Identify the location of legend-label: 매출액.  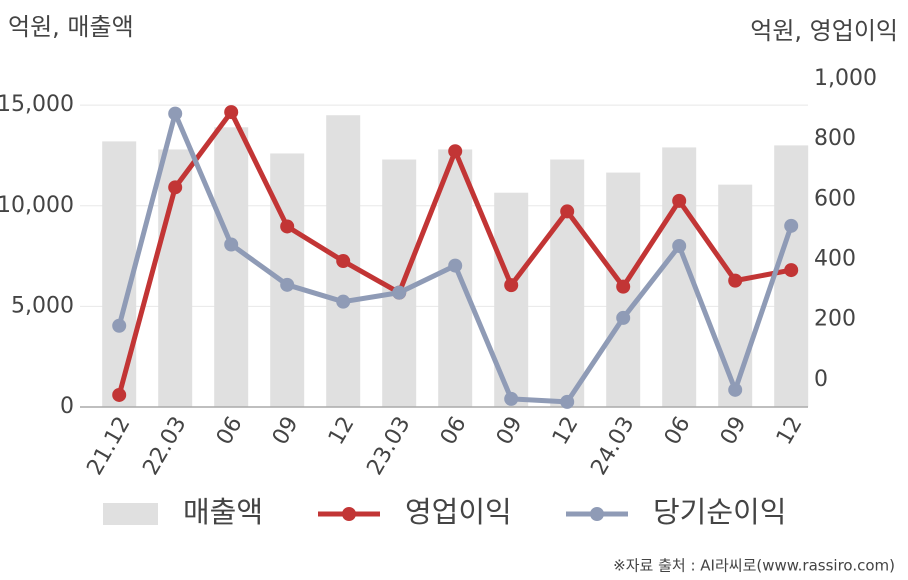
(223, 512).